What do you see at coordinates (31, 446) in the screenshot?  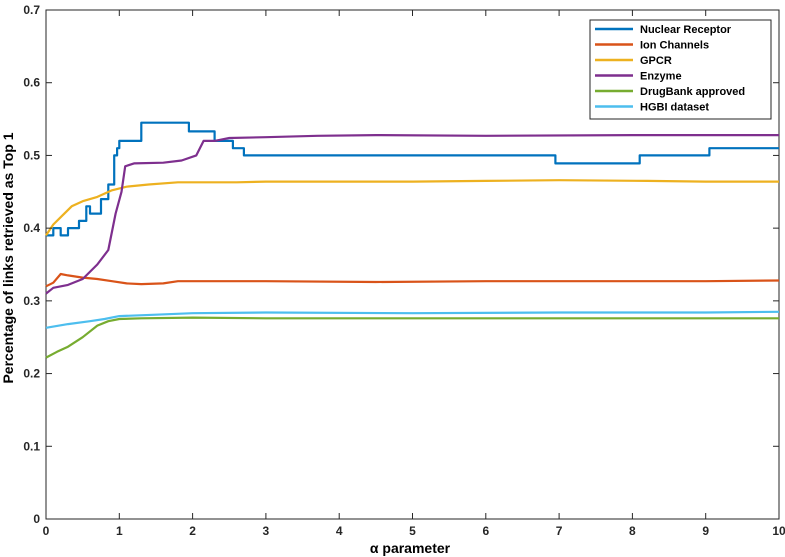 I see `y-tick-label: 0.1` at bounding box center [31, 446].